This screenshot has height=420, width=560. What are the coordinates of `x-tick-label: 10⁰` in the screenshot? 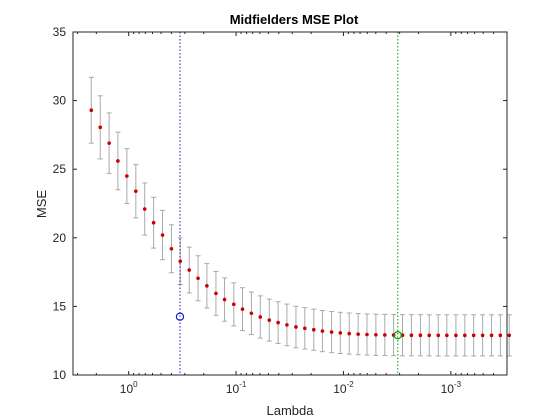 It's located at (129, 388).